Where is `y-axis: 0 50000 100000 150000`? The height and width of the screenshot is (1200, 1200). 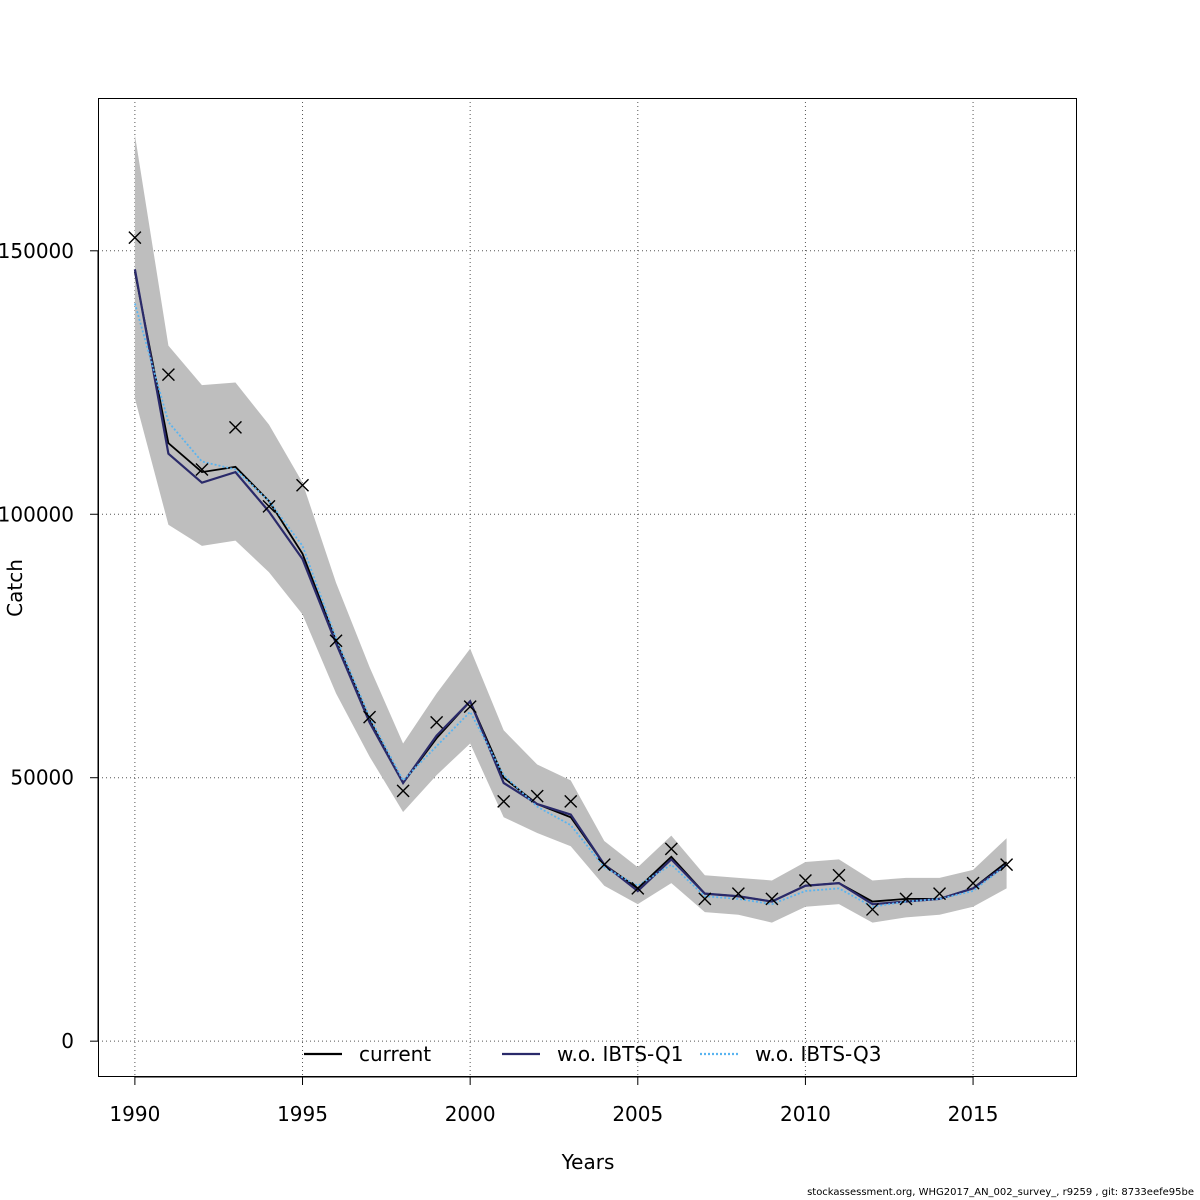 y-axis: 0 50000 100000 150000 is located at coordinates (49, 646).